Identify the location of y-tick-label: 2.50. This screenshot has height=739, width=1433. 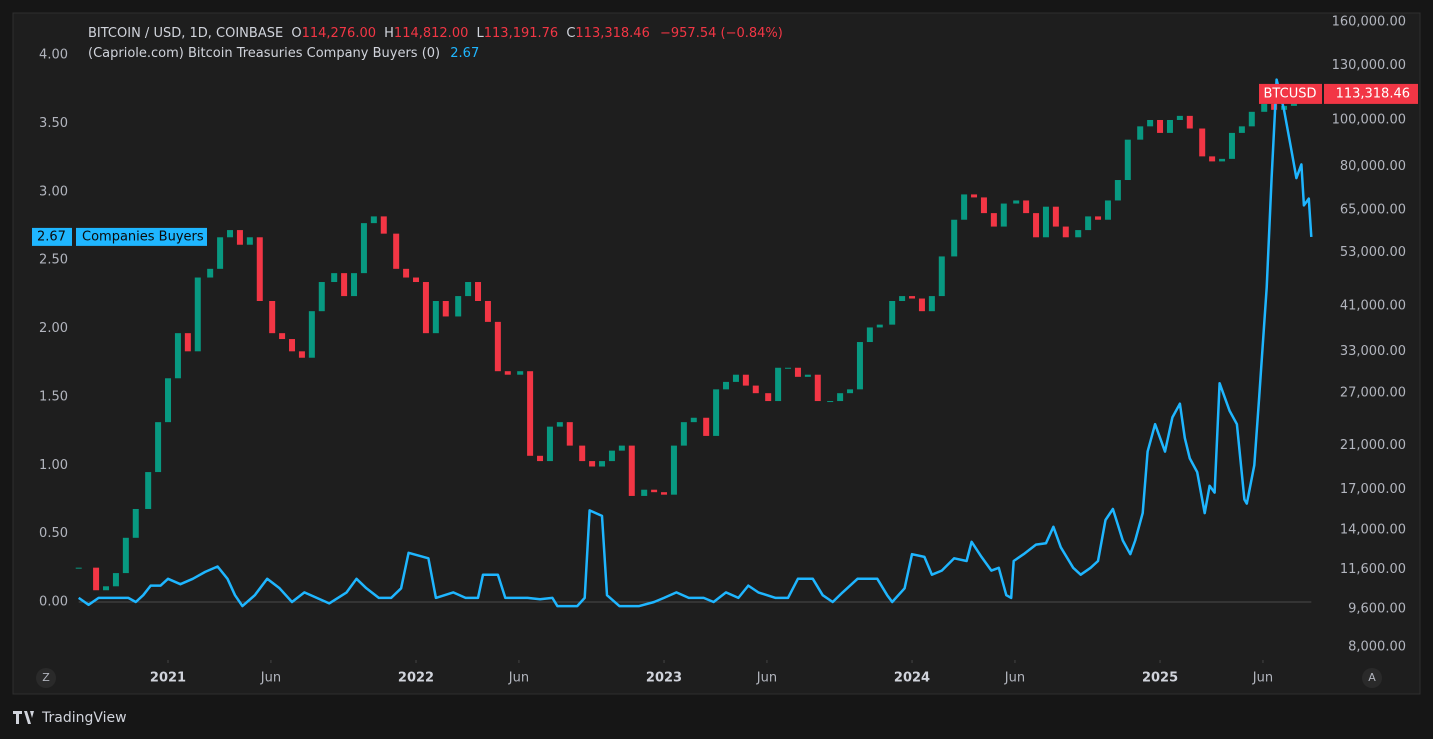
(53, 260).